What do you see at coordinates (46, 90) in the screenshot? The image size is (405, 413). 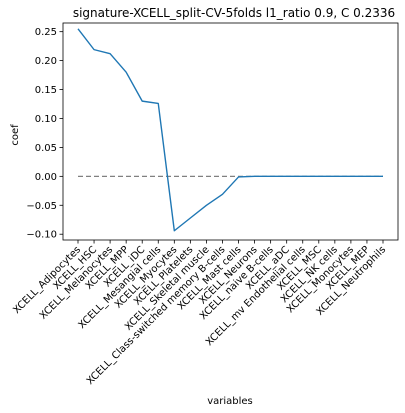 I see `y-tick-label: 0.15` at bounding box center [46, 90].